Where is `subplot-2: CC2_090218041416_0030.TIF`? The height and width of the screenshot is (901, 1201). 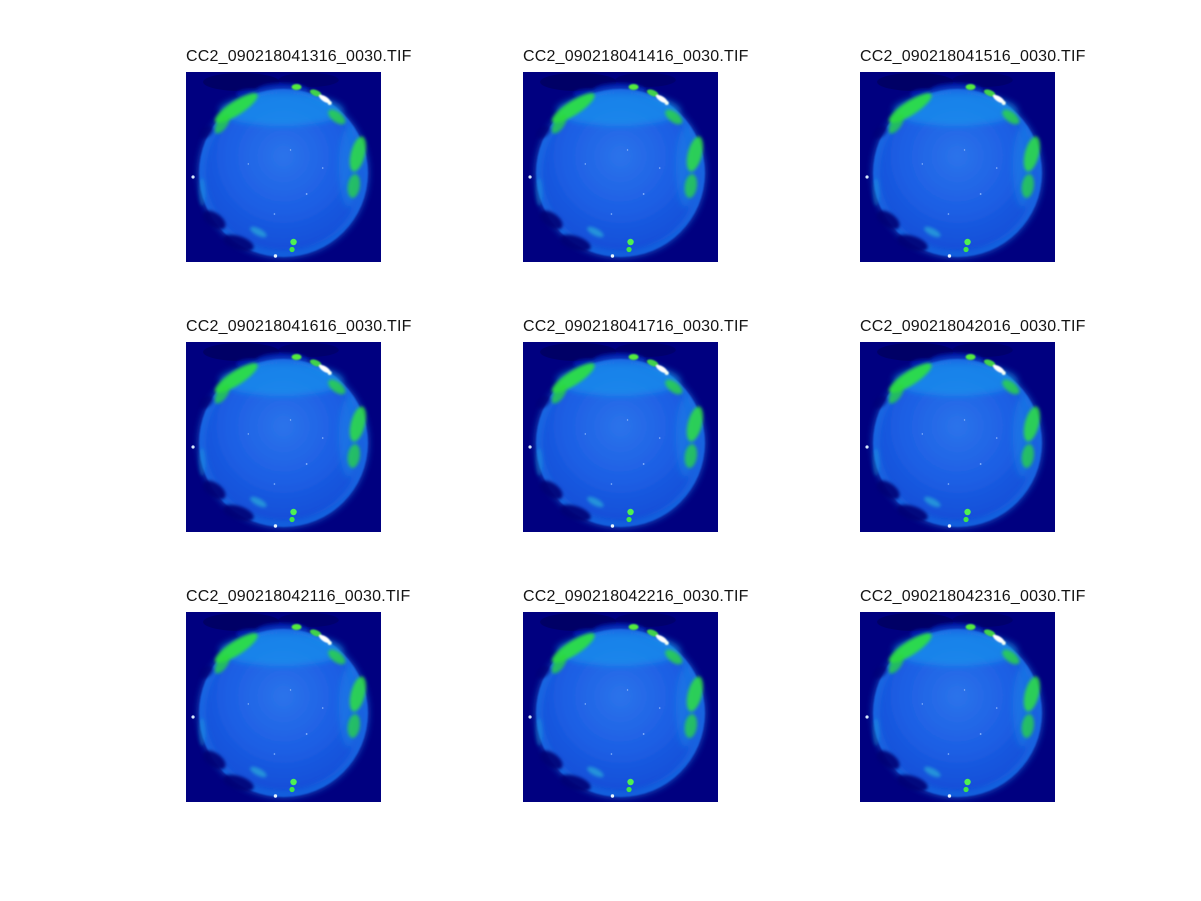 subplot-2: CC2_090218041416_0030.TIF is located at coordinates (635, 155).